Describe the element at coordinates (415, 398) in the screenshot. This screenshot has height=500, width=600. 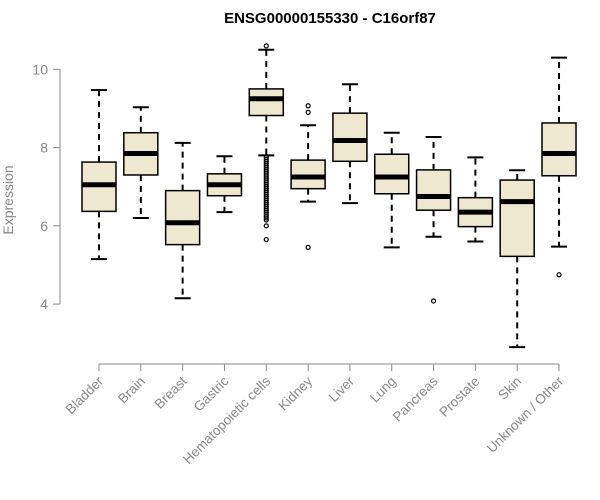
I see `x-tick-label: Pancreas` at that location.